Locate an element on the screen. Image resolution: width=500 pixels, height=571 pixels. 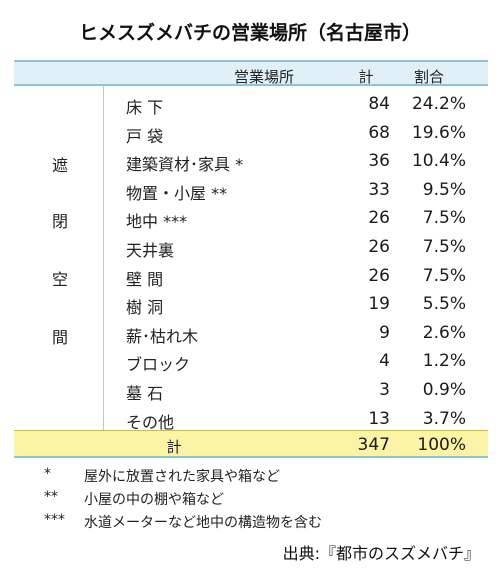
row-place: その他 is located at coordinates (150, 422).